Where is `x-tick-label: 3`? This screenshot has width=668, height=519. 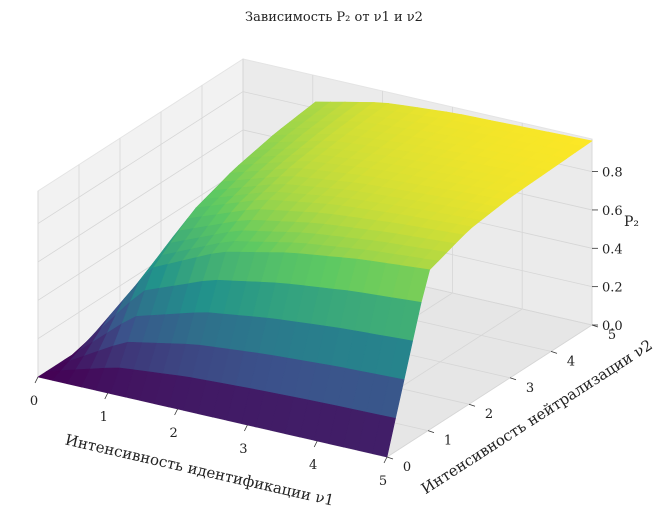 x-tick-label: 3 is located at coordinates (243, 449).